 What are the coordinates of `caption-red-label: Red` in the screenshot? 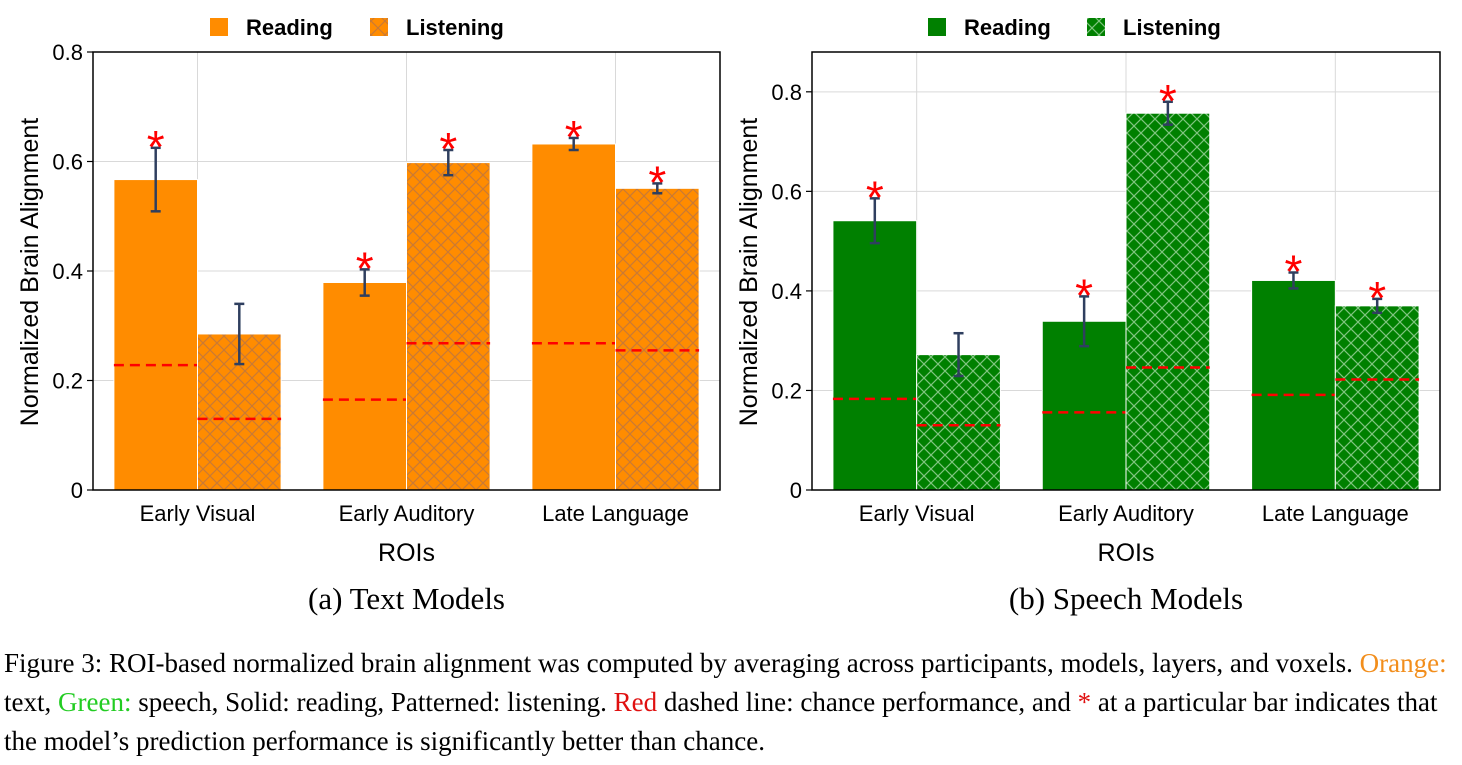 It's located at (635, 702).